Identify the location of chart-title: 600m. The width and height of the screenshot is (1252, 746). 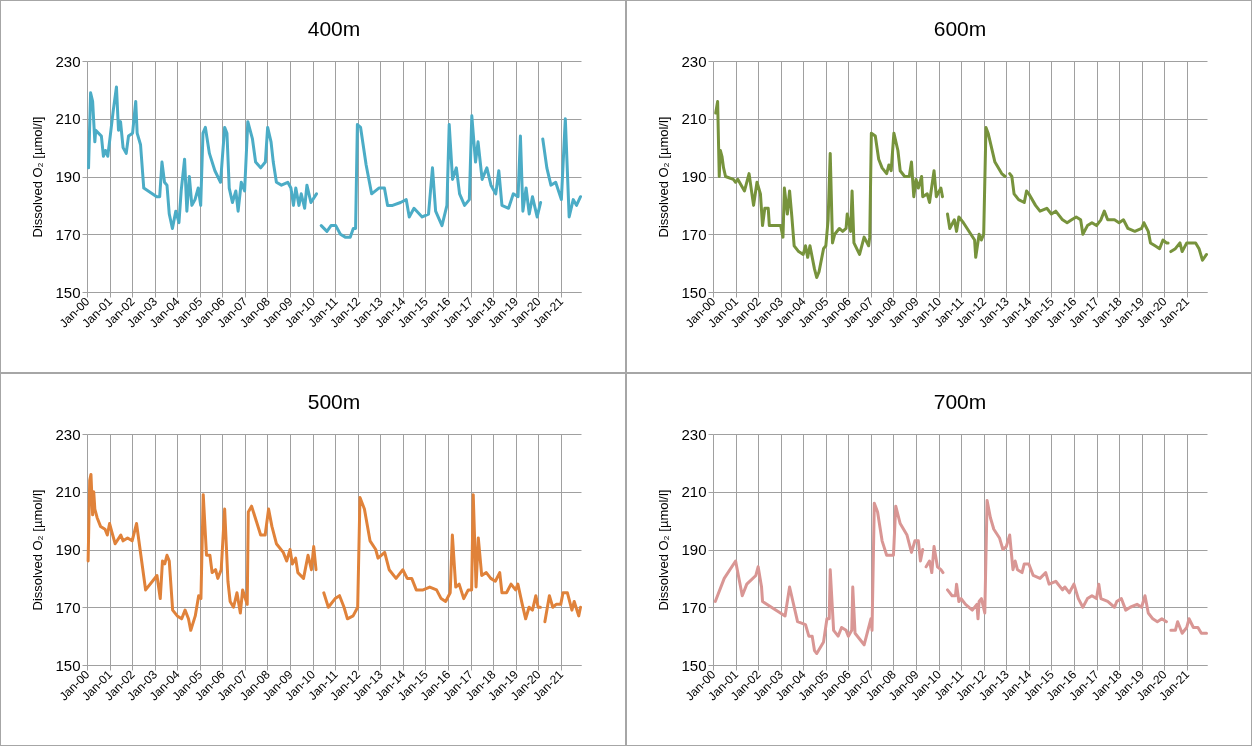
(960, 28).